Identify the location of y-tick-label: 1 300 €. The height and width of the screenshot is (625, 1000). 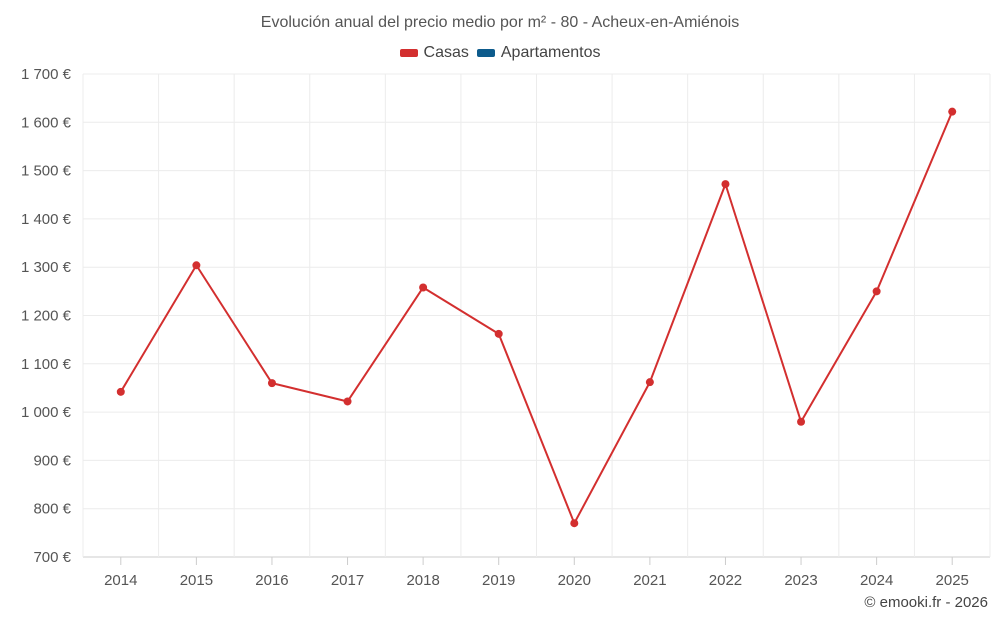
(46, 267).